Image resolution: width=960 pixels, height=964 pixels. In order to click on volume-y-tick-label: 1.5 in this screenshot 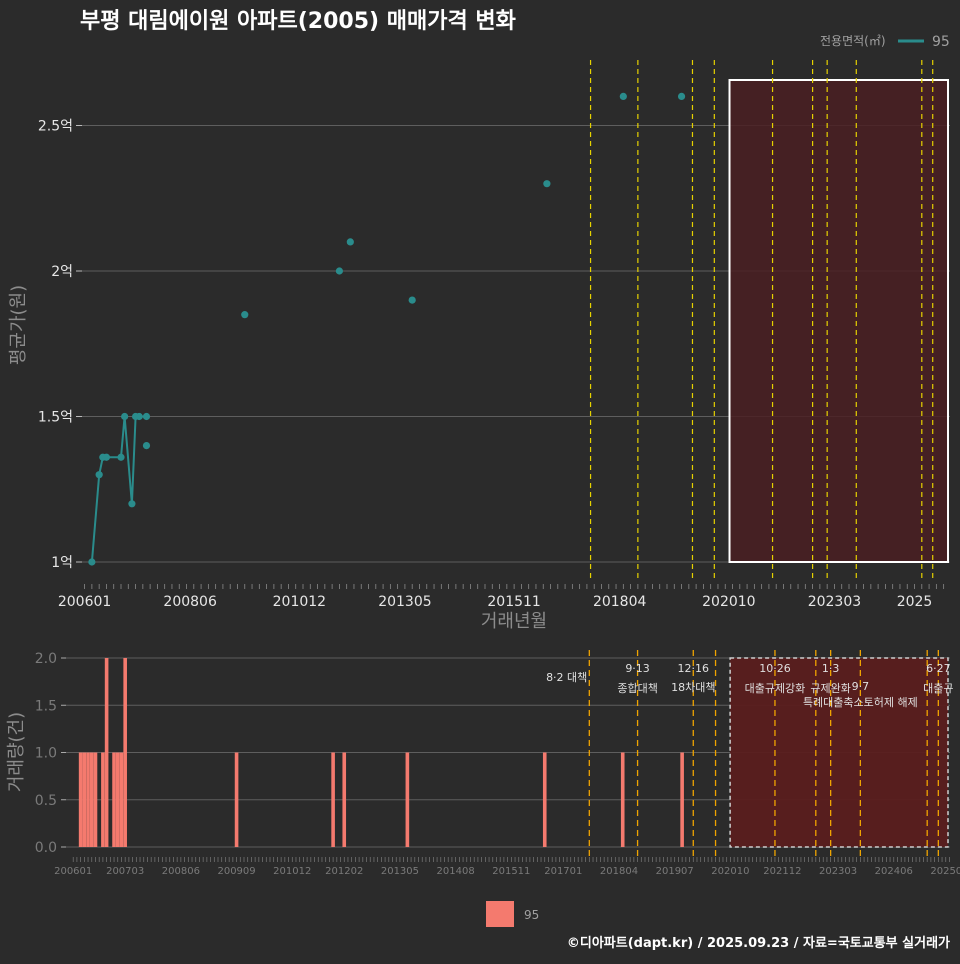, I will do `click(46, 706)`.